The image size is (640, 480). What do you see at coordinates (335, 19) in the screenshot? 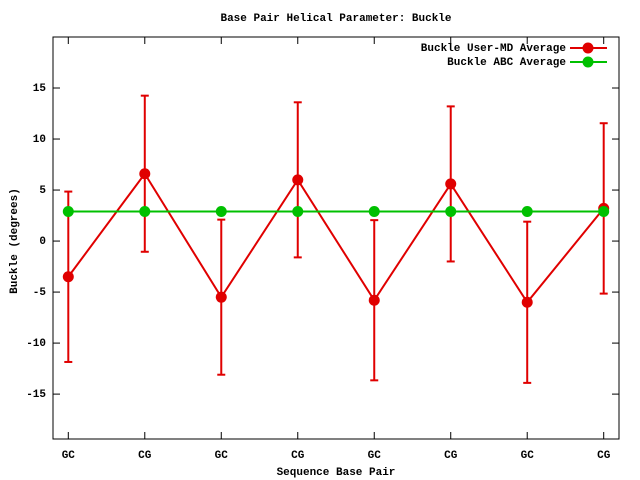
I see `chart-title: Base Pair Helical Parameter: Buckle` at bounding box center [335, 19].